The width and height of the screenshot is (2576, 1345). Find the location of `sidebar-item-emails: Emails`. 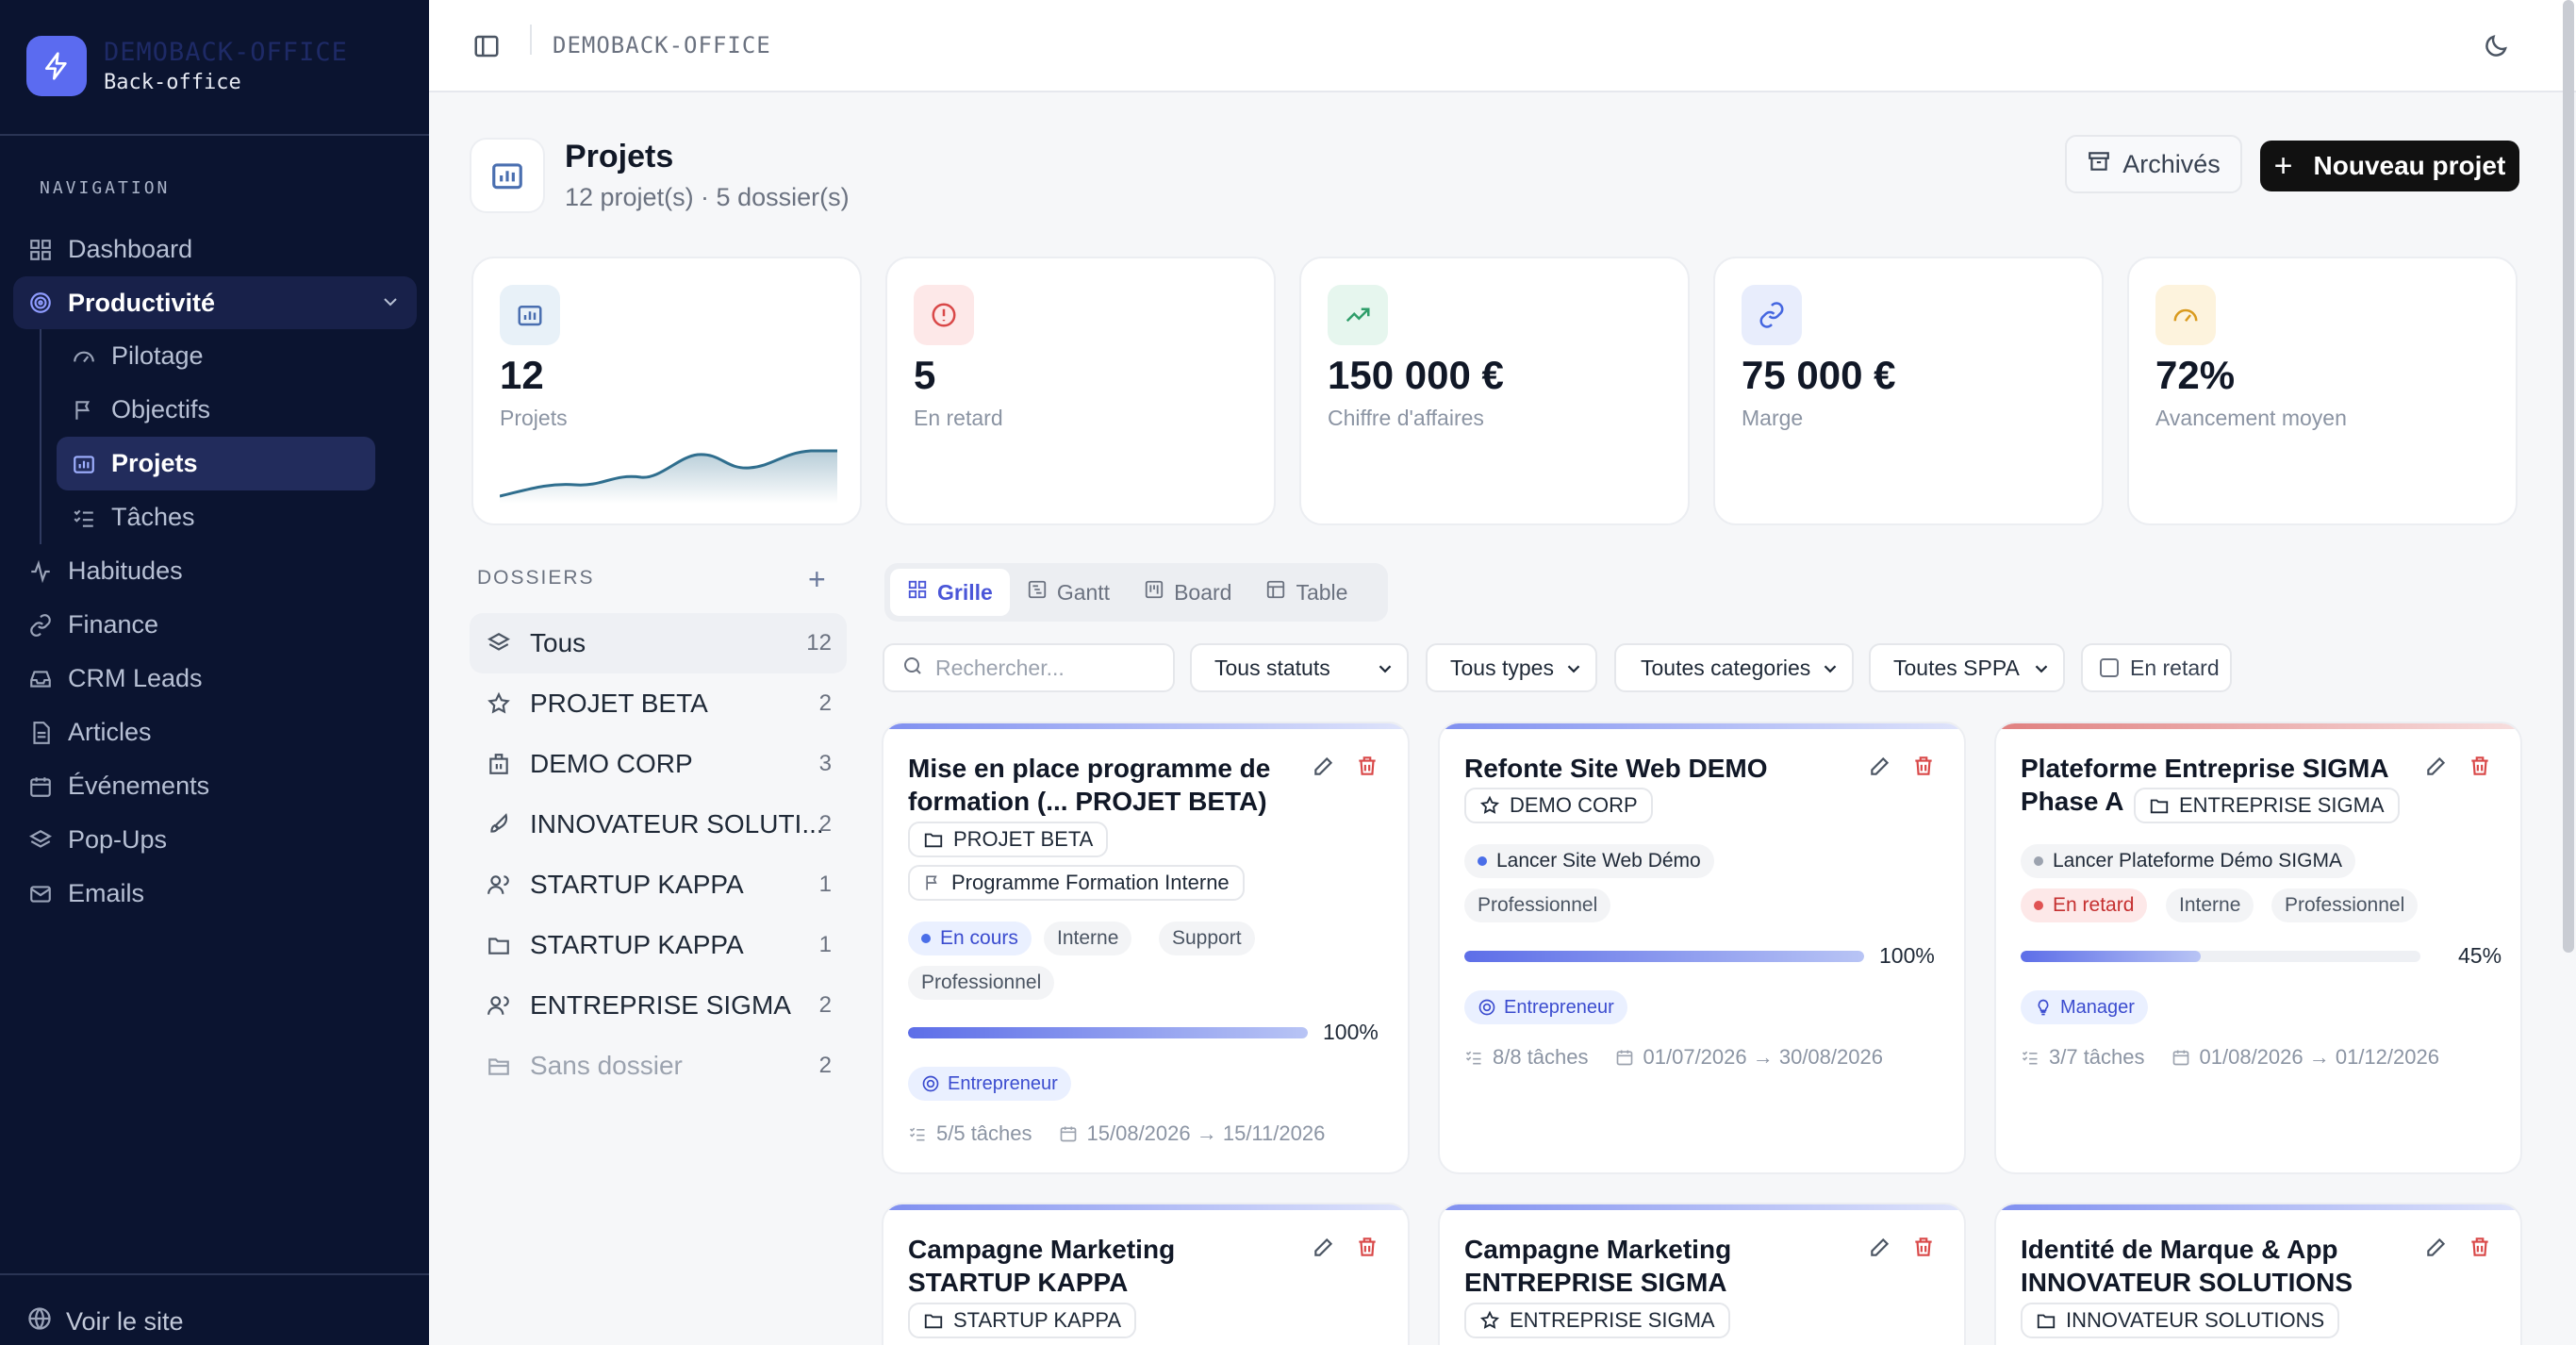

sidebar-item-emails: Emails is located at coordinates (215, 894).